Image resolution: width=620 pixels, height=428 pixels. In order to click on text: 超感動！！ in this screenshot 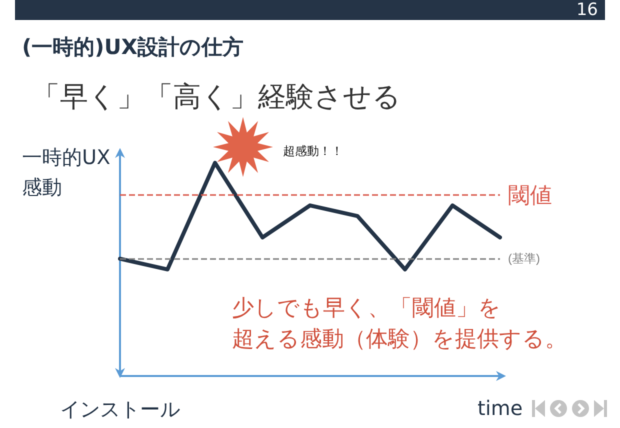, I will do `click(313, 151)`.